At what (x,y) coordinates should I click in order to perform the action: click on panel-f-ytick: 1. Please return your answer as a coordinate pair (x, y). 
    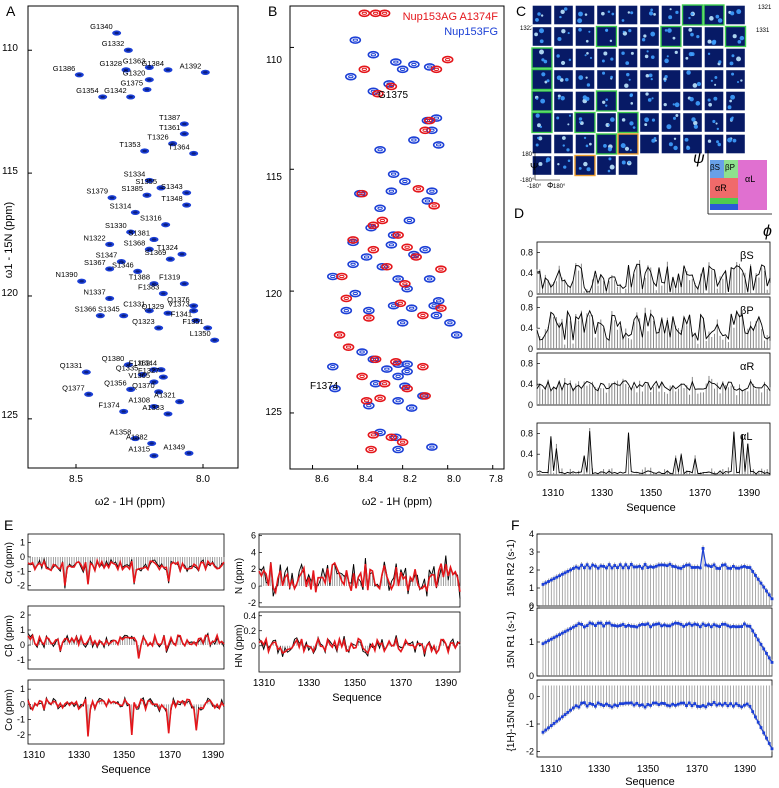
    Looking at the image, I should click on (531, 588).